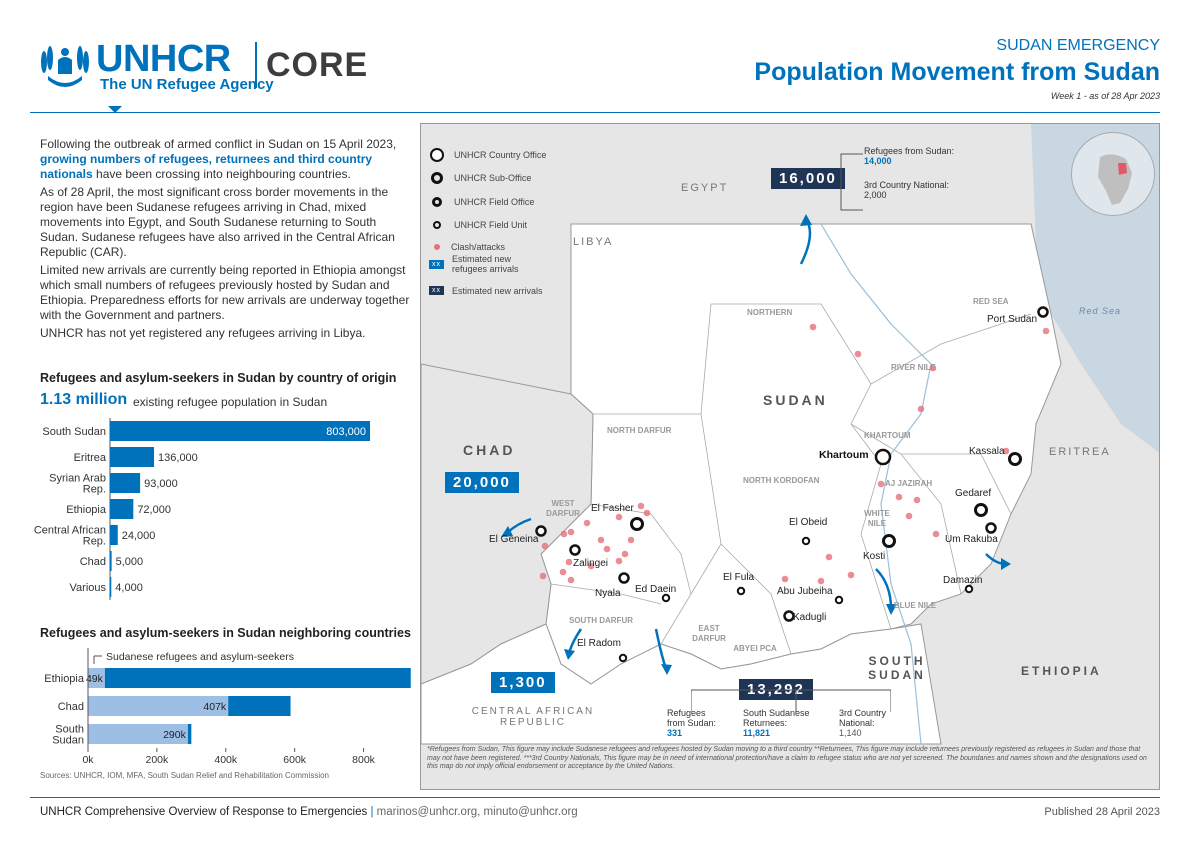 The width and height of the screenshot is (1200, 848). I want to click on chart2-x-tick-label: 0k, so click(88, 760).